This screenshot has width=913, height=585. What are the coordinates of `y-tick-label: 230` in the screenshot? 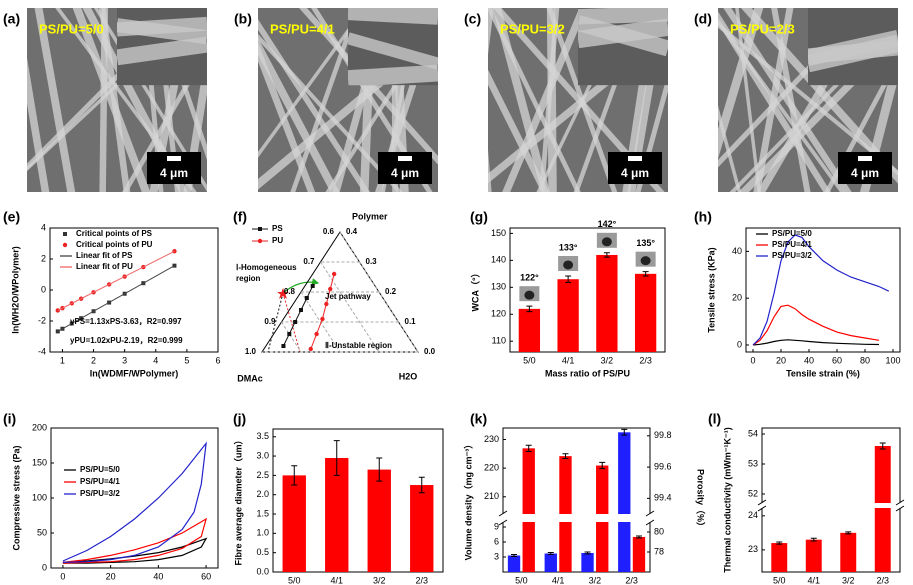 It's located at (491, 439).